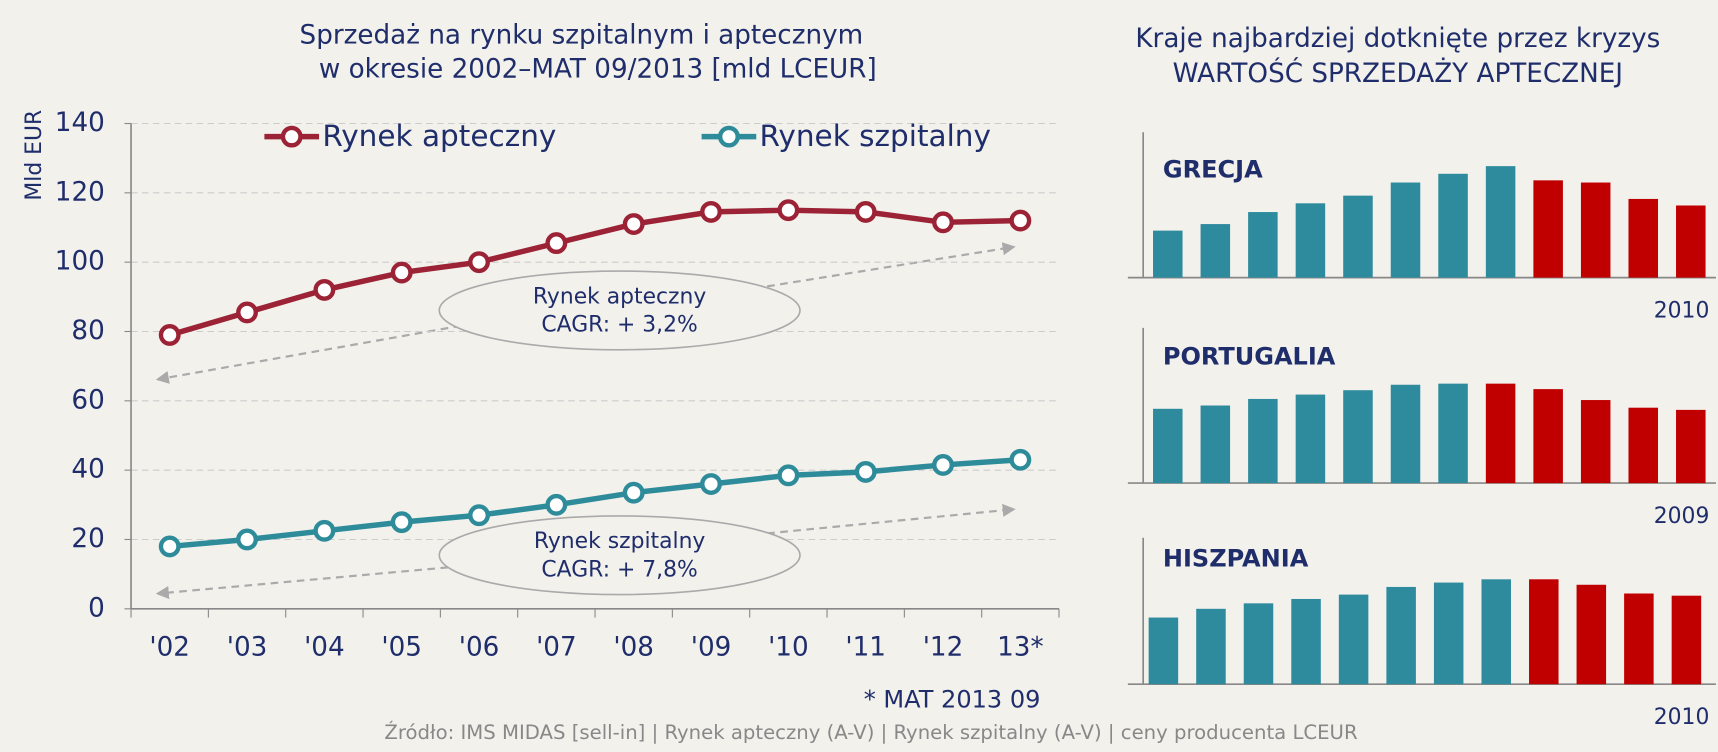 The width and height of the screenshot is (1718, 752). I want to click on y-axis-label: Mld EUR, so click(34, 155).